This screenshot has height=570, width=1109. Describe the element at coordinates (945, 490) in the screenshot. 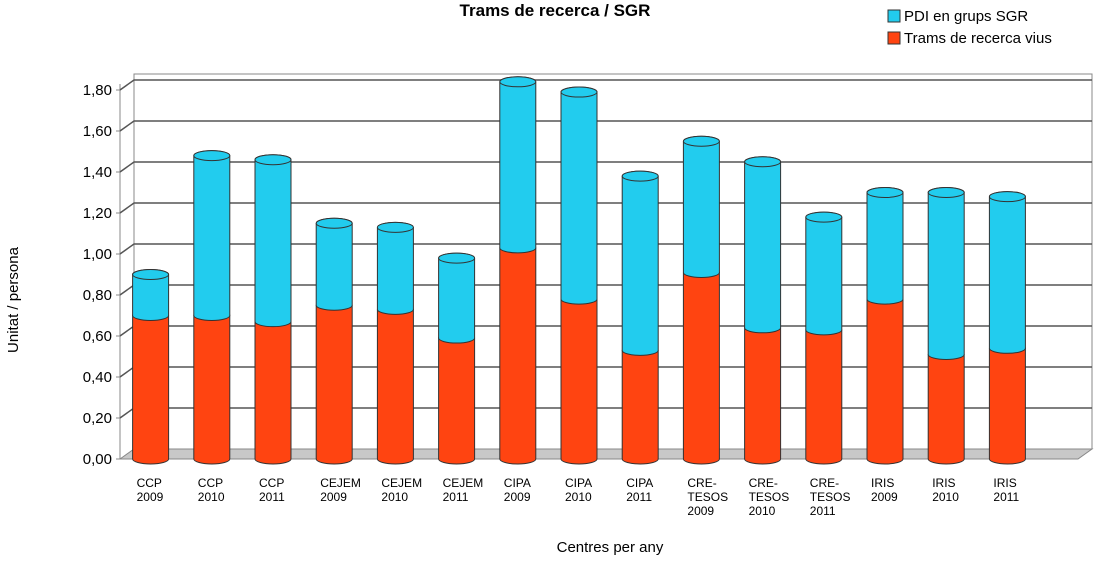

I see `x-tick-label: IRIS 2010` at that location.